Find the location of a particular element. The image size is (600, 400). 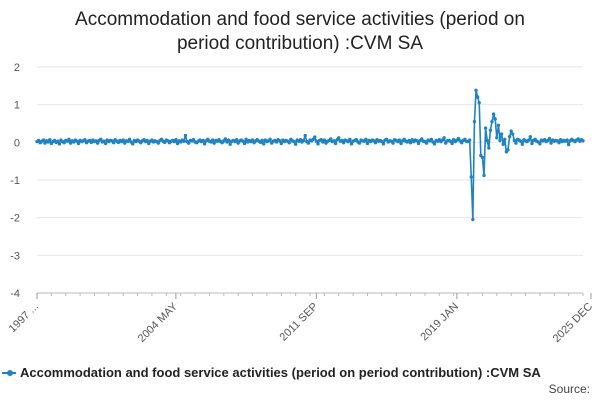

y-tick-label: -3 is located at coordinates (15, 256).